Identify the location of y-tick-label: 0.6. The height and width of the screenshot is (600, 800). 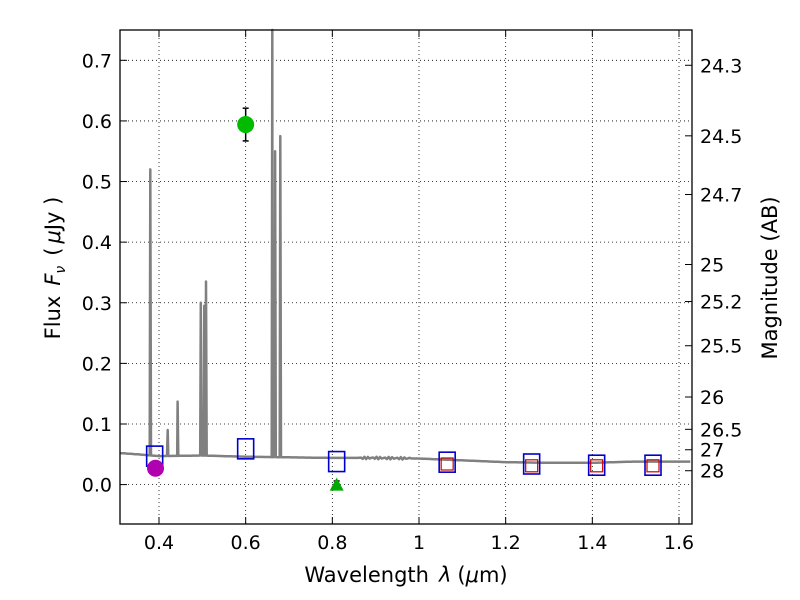
(97, 122).